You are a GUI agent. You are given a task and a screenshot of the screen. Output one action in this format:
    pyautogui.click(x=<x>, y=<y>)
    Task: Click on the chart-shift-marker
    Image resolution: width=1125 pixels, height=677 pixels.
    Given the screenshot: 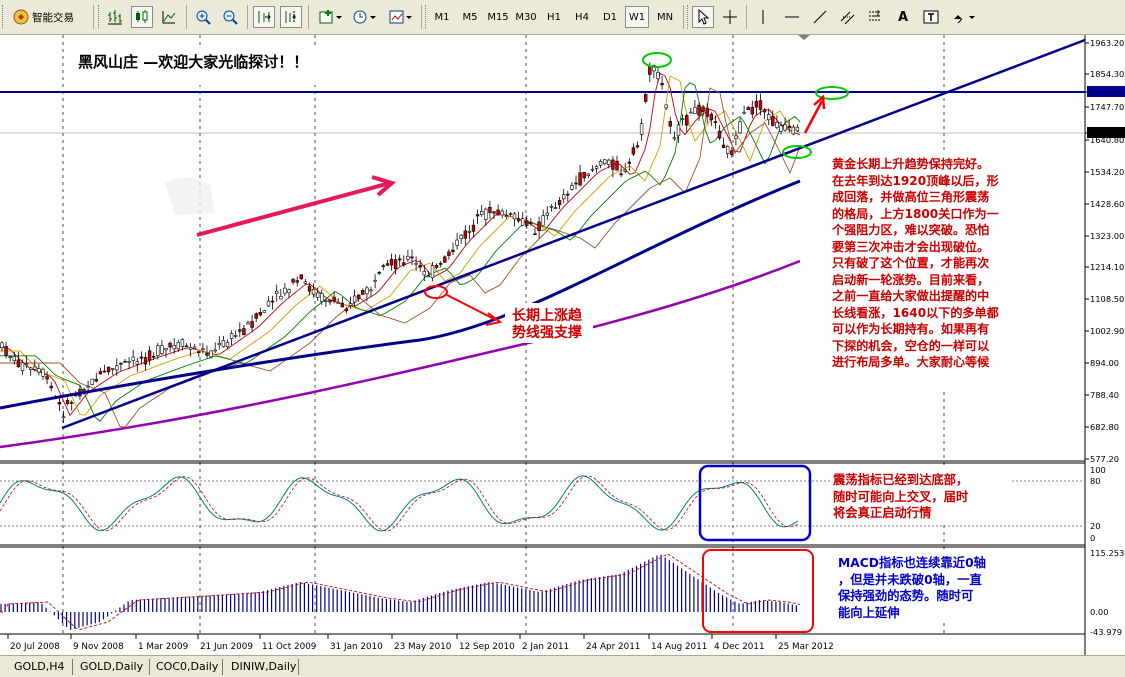 What is the action you would take?
    pyautogui.click(x=804, y=37)
    